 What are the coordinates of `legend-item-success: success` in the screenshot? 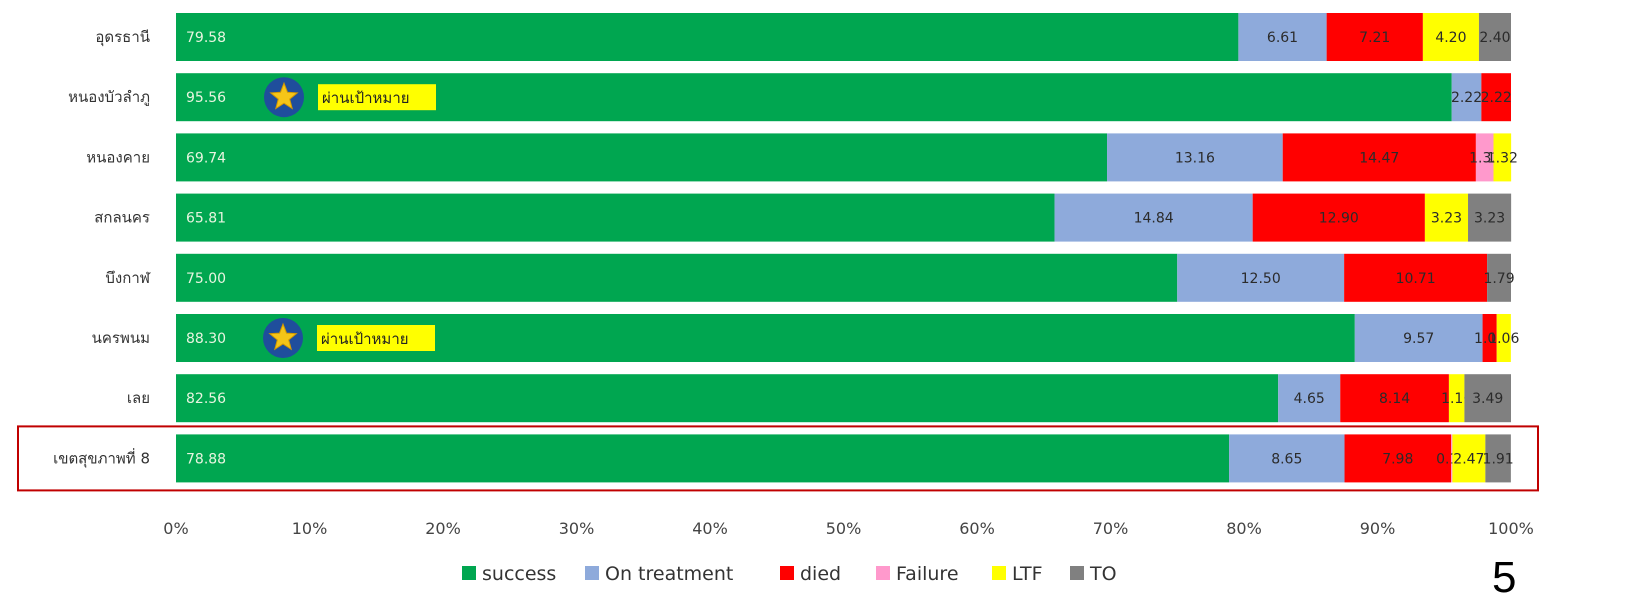 It's located at (509, 574).